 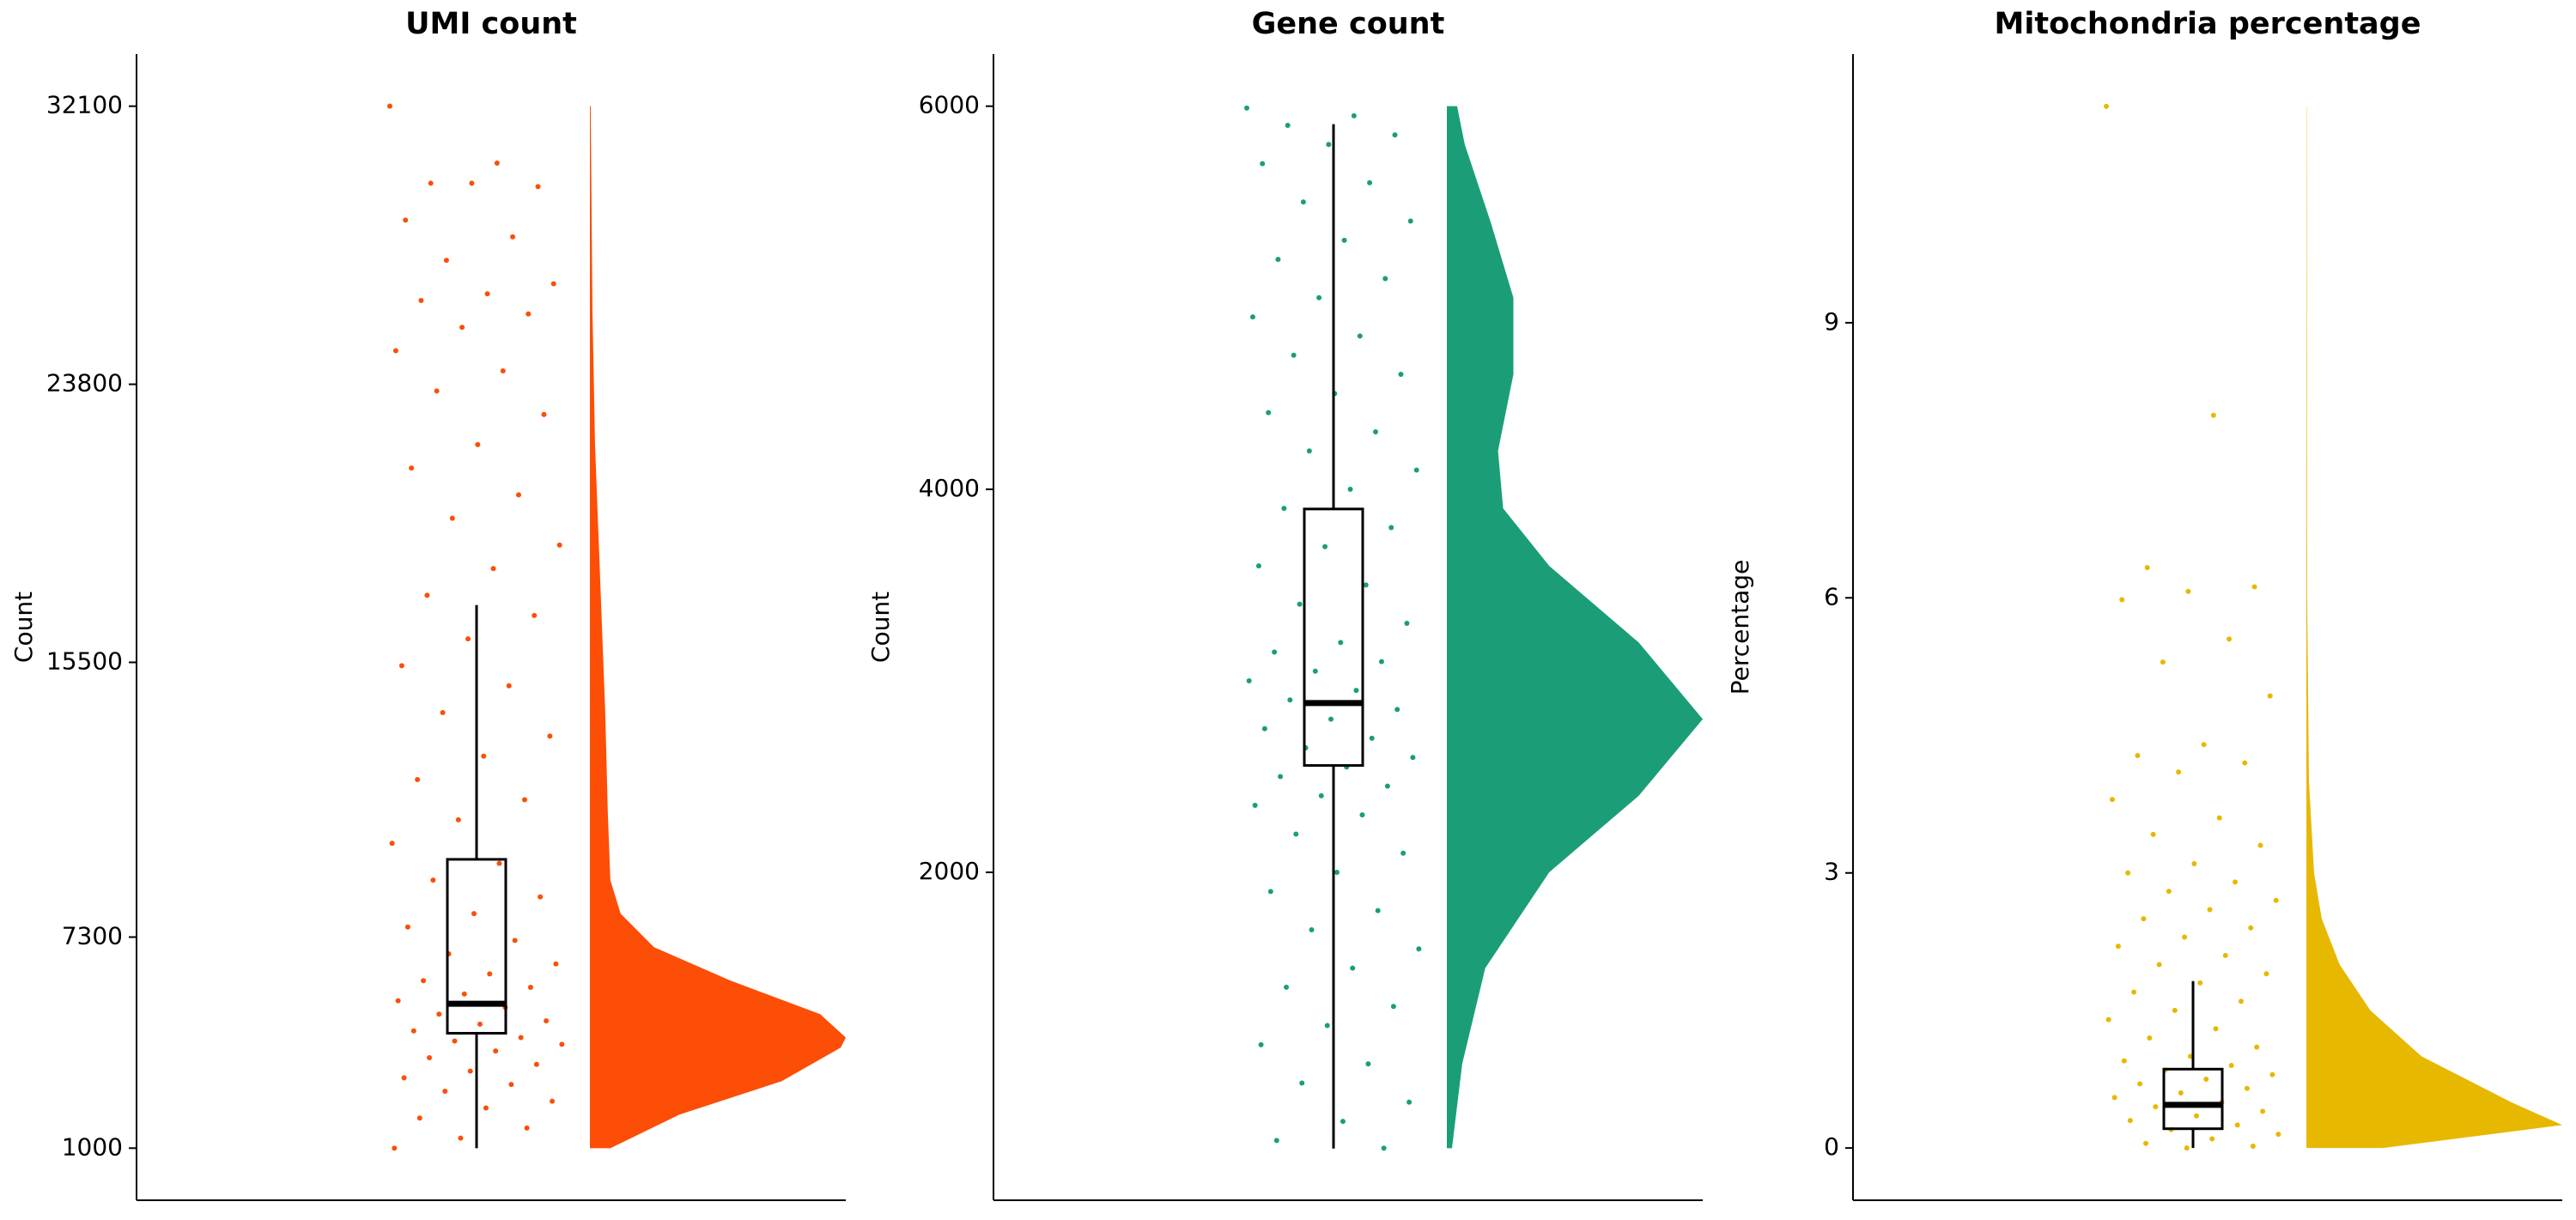 What do you see at coordinates (93, 936) in the screenshot?
I see `y-tick-label: 7300` at bounding box center [93, 936].